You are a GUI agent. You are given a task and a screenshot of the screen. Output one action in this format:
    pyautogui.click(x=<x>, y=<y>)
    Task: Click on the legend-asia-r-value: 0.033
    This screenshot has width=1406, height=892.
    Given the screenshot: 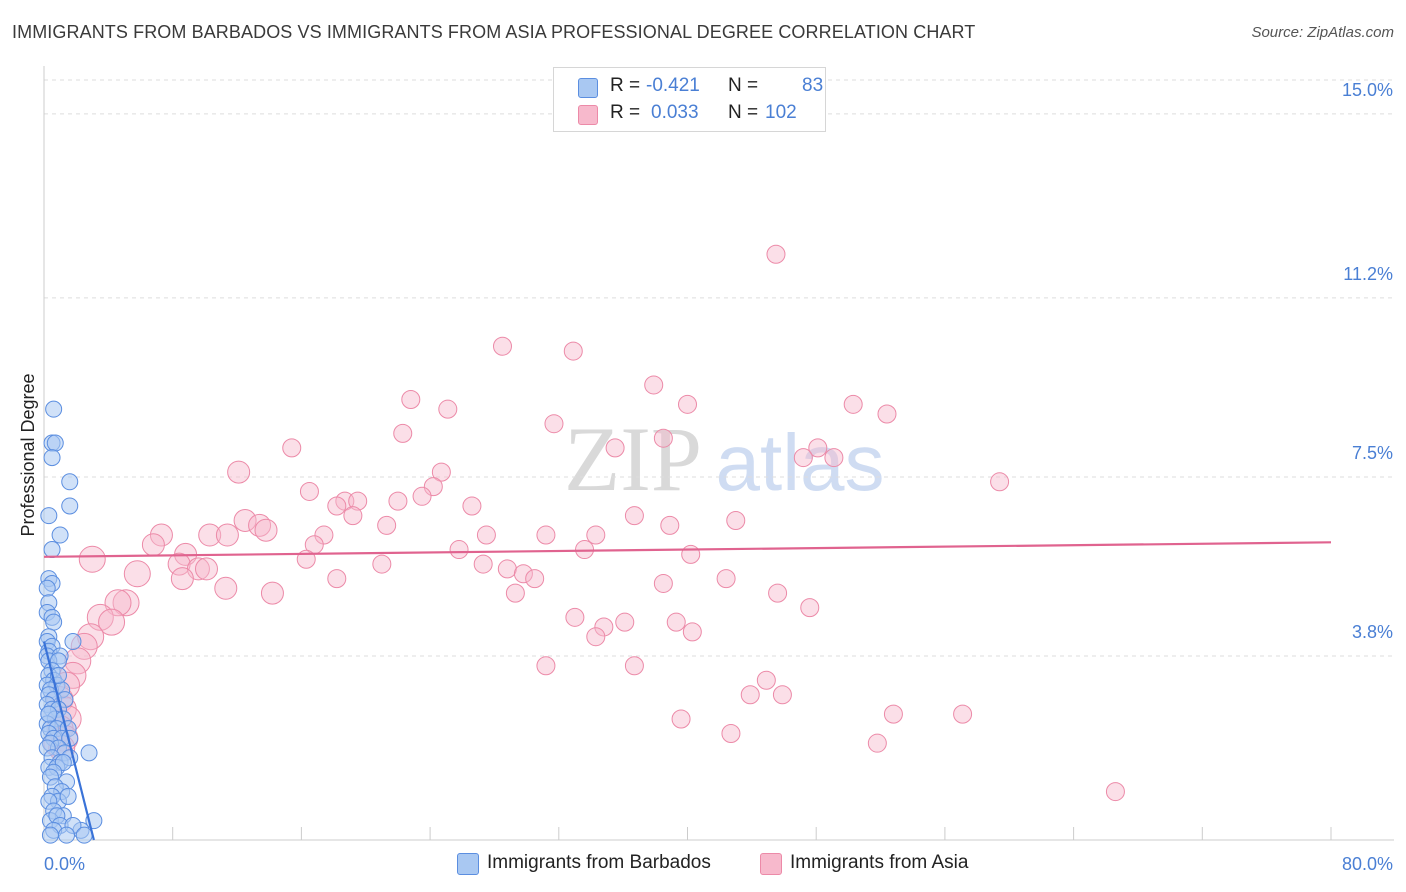 What is the action you would take?
    pyautogui.click(x=675, y=112)
    